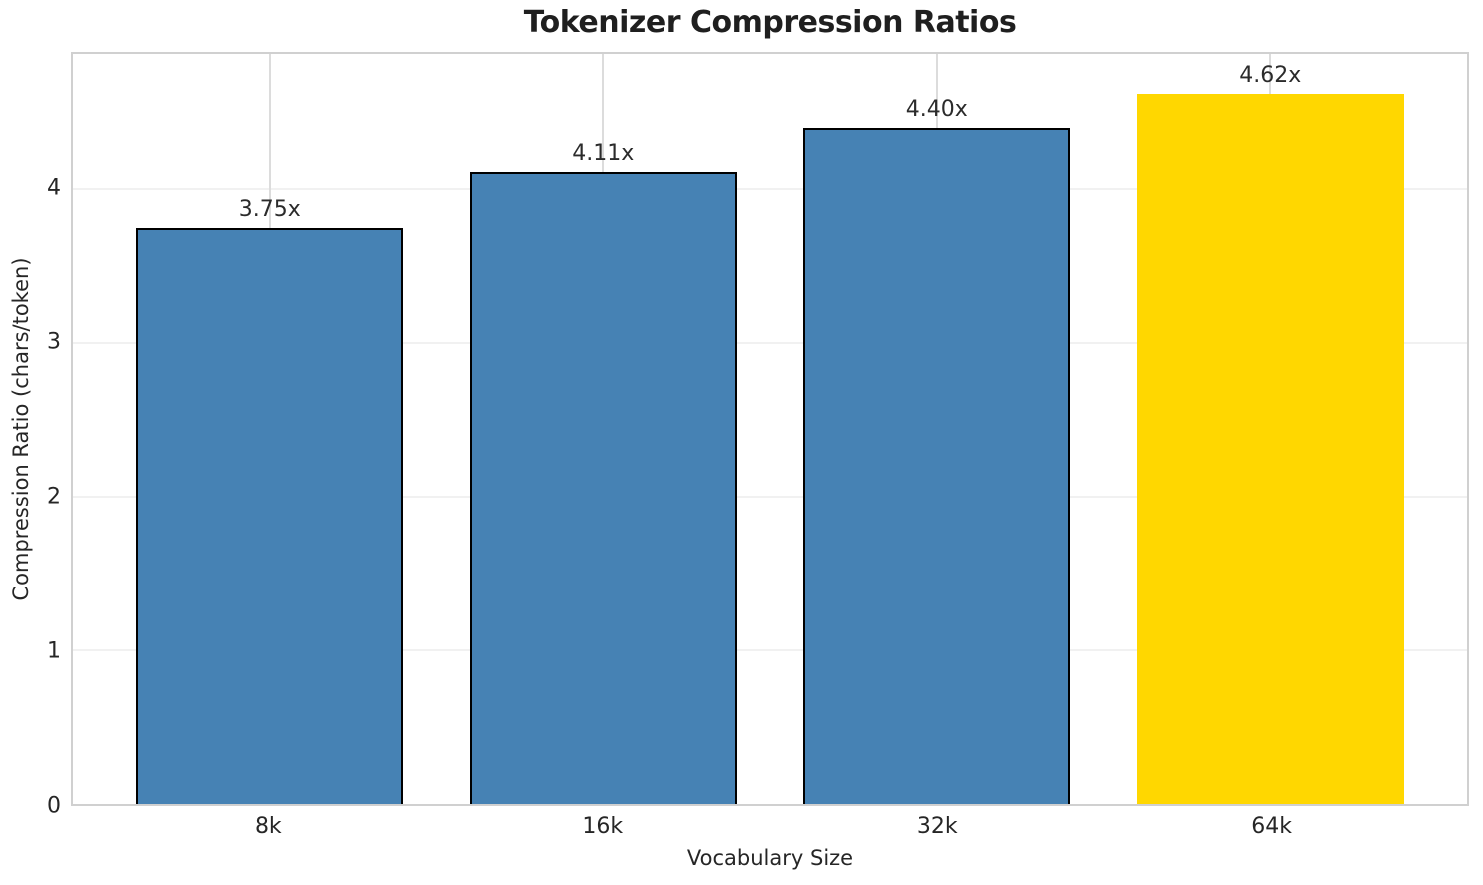 The height and width of the screenshot is (885, 1483). What do you see at coordinates (270, 515) in the screenshot?
I see `bar-8k` at bounding box center [270, 515].